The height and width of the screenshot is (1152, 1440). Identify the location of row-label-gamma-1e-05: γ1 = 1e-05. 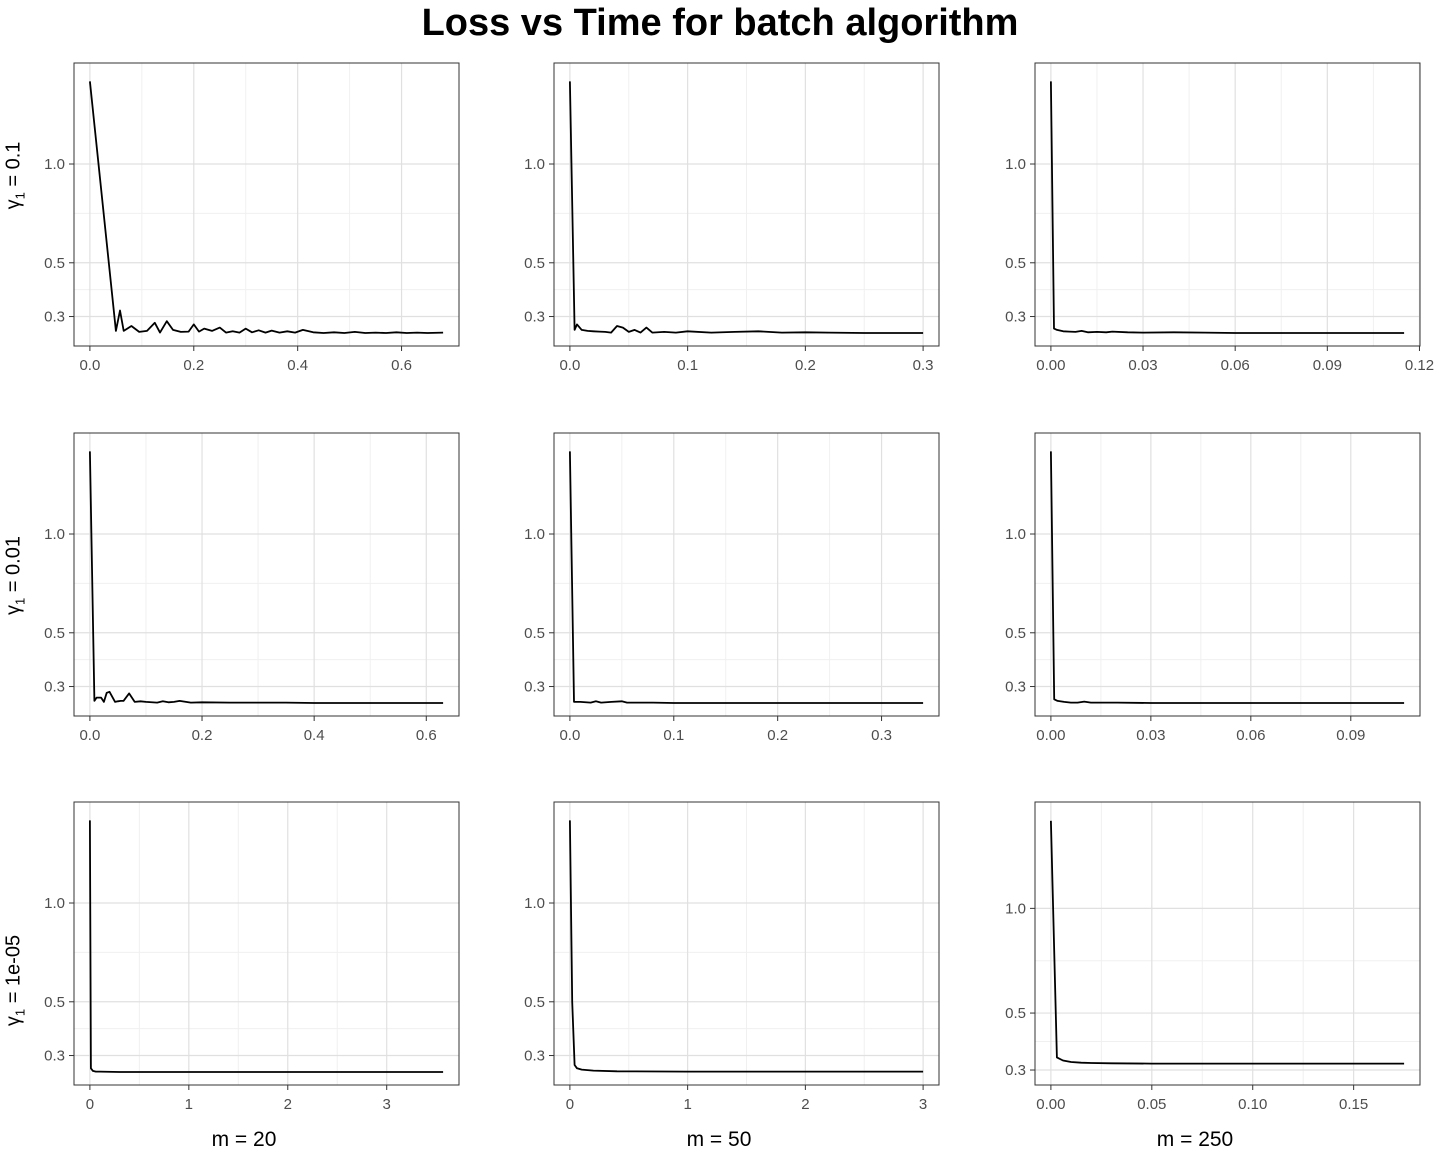
(15, 981).